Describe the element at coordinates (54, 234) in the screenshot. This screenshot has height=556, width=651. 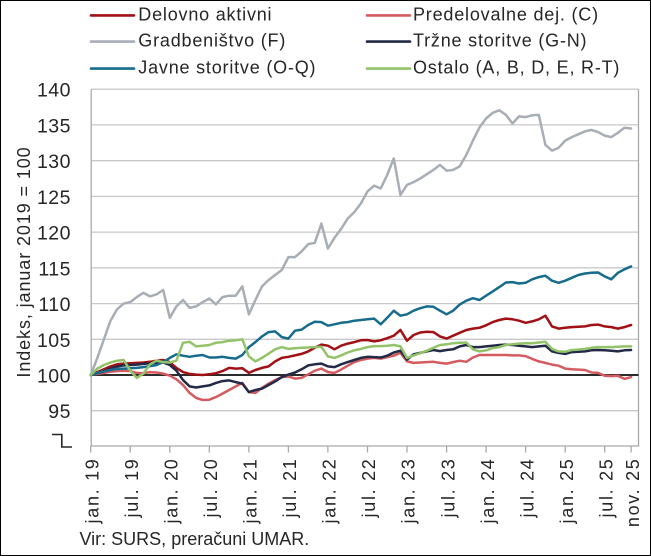
I see `svg-text: 120` at that location.